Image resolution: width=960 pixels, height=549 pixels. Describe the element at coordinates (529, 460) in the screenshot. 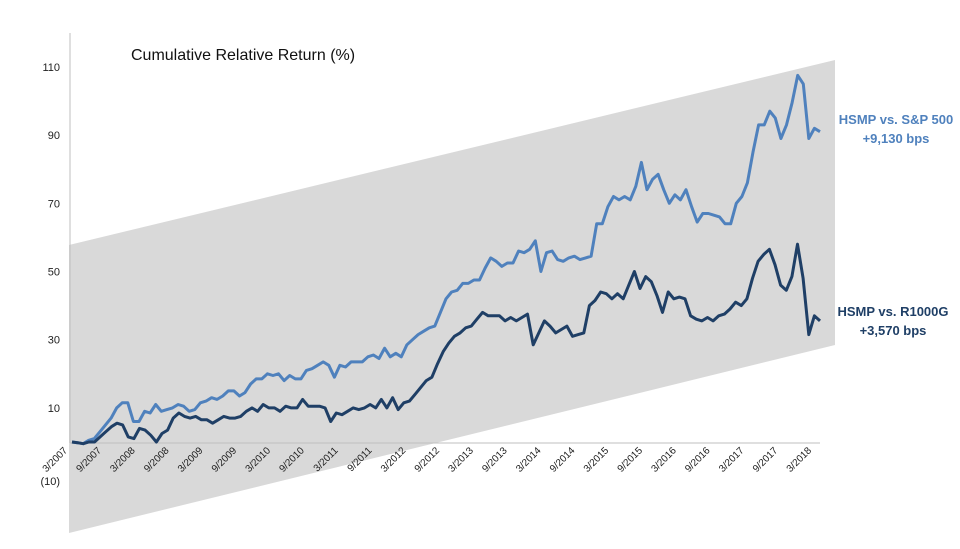

I see `x-tick-label: 3/2014` at that location.